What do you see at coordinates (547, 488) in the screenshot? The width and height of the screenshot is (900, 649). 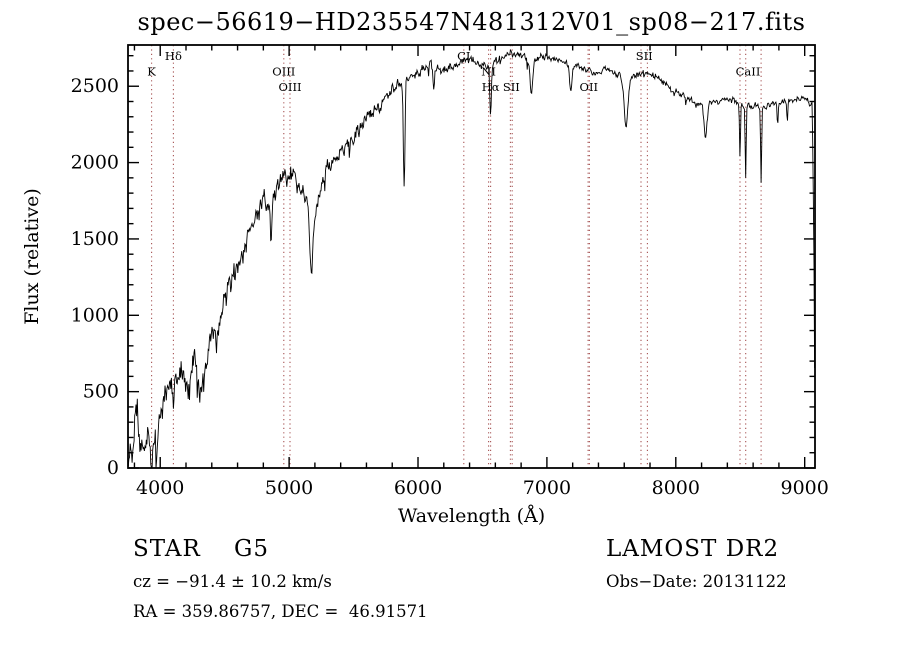 I see `x-tick-label: 7000` at bounding box center [547, 488].